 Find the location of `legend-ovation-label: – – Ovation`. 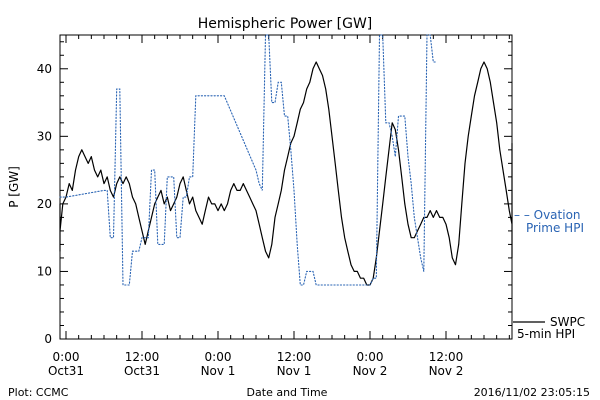

legend-ovation-label: – – Ovation is located at coordinates (547, 215).